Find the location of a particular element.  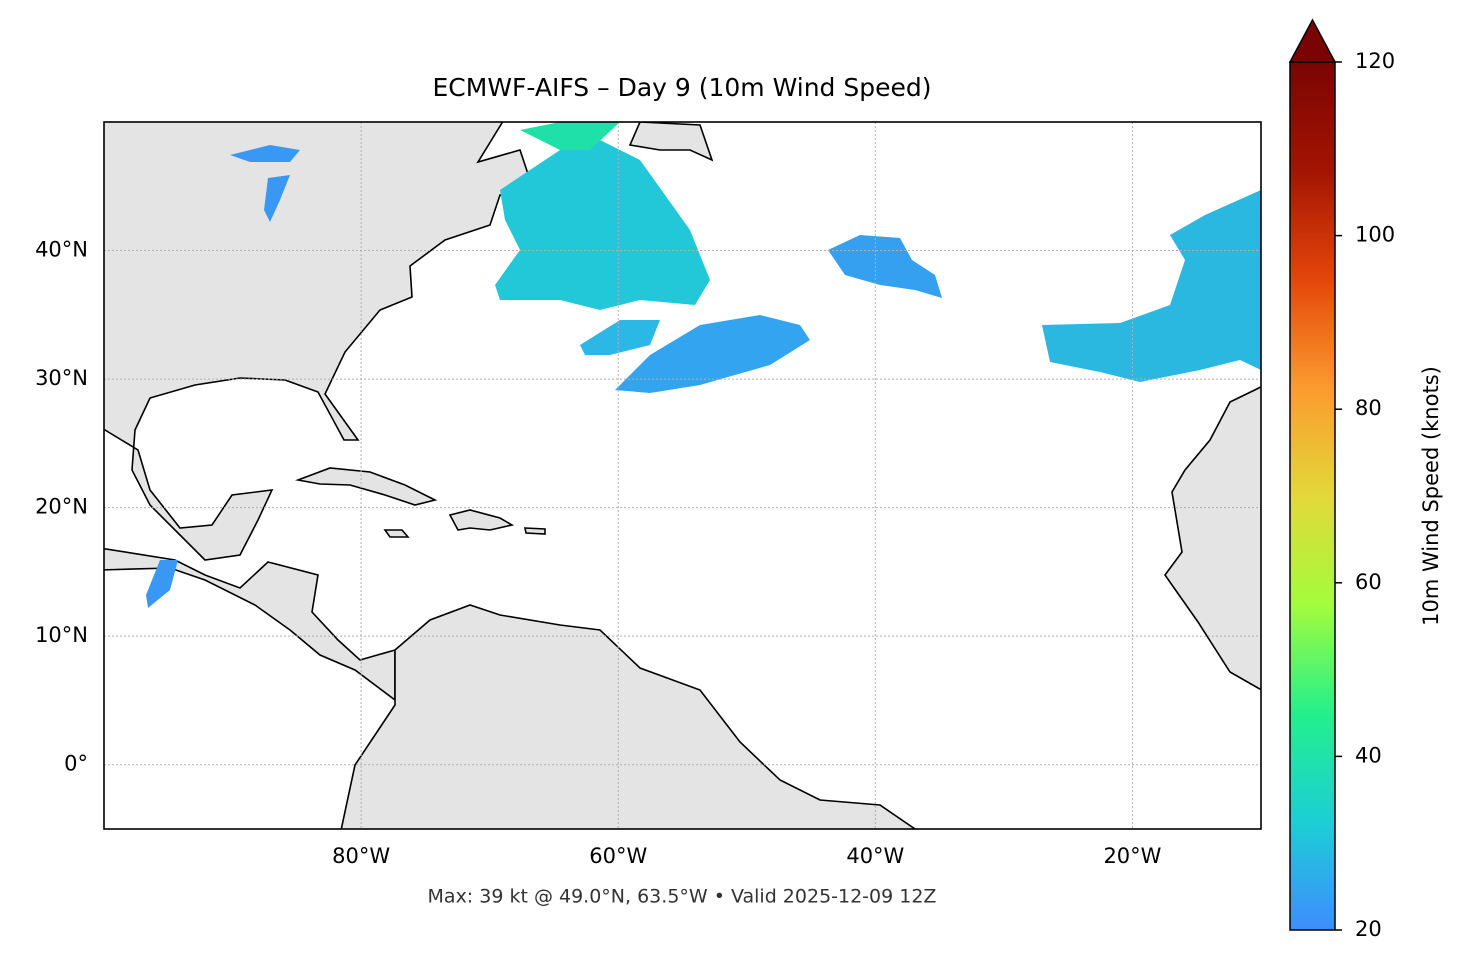

newfoundland is located at coordinates (671, 142).